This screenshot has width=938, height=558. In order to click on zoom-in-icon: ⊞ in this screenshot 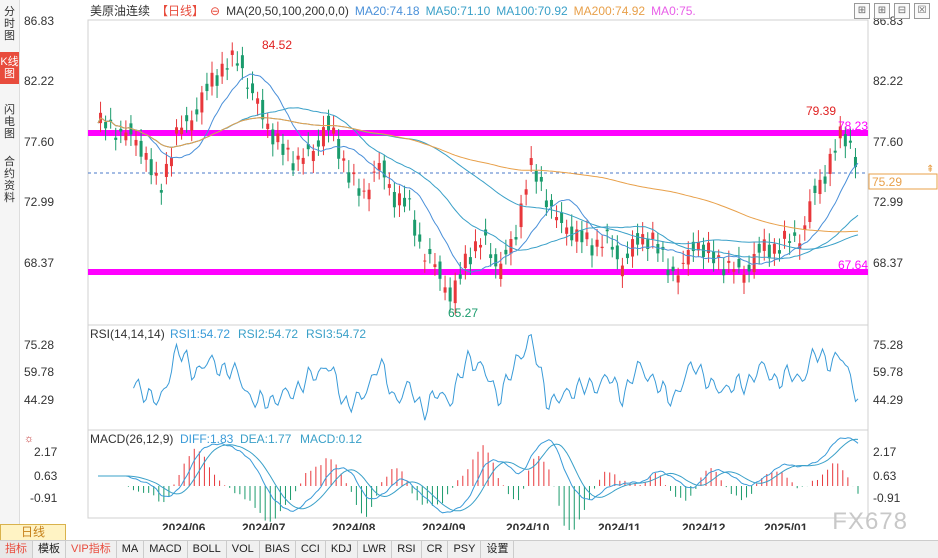, I will do `click(882, 11)`.